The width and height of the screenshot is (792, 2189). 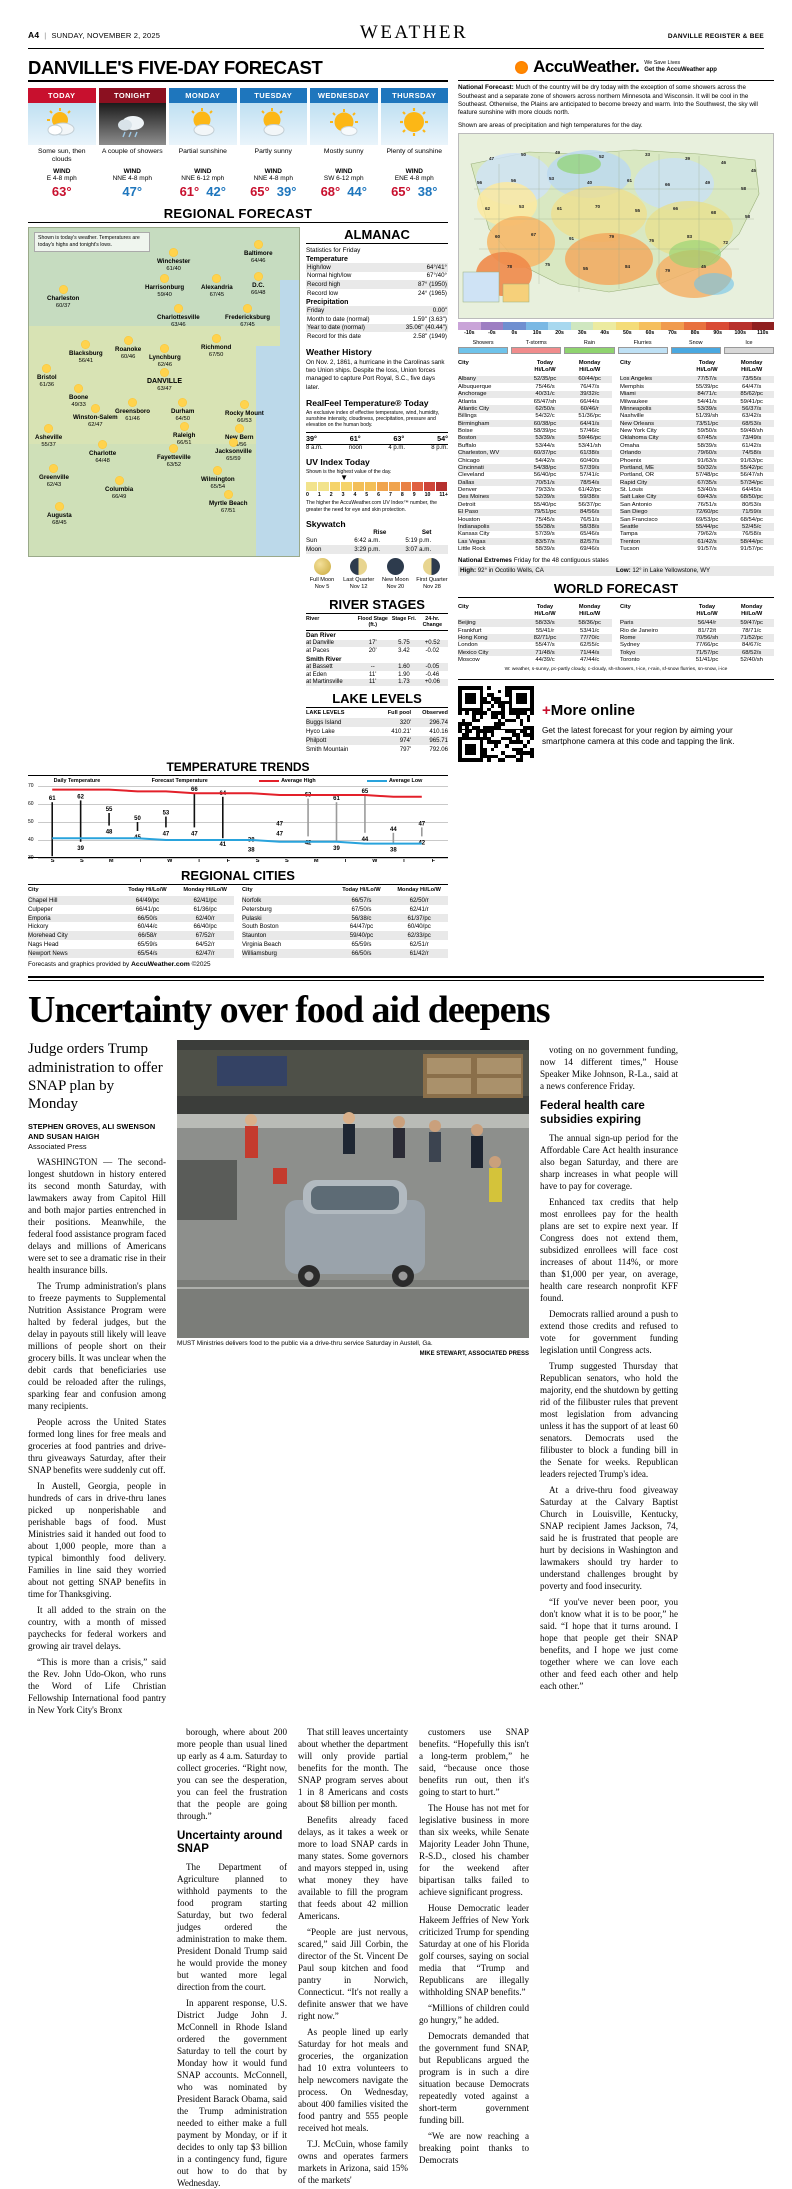 What do you see at coordinates (545, 526) in the screenshot?
I see `cell-today: 55/38/s` at bounding box center [545, 526].